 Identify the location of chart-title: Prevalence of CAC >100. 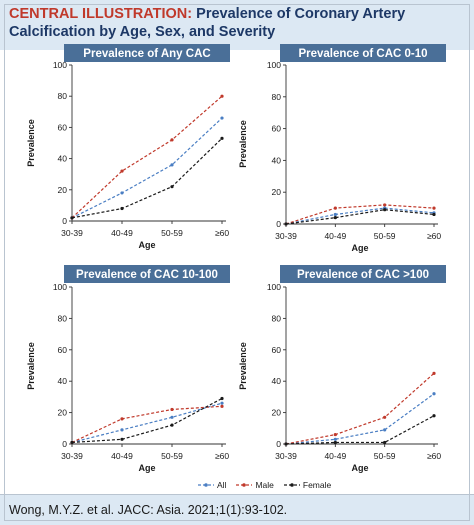
(363, 275).